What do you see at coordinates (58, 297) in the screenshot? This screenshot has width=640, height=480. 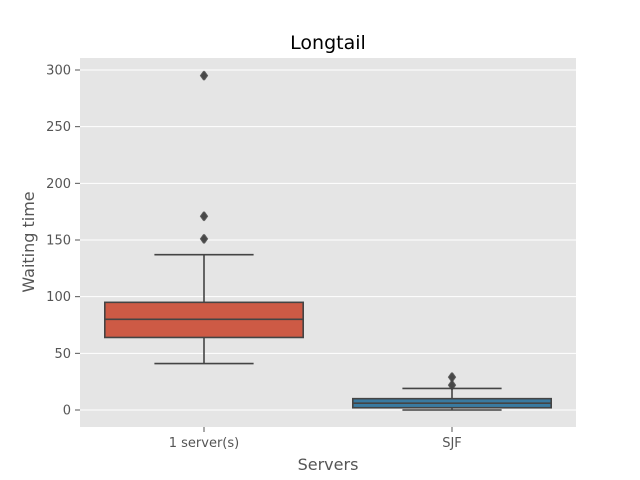 I see `y-tick-label-100: 100` at bounding box center [58, 297].